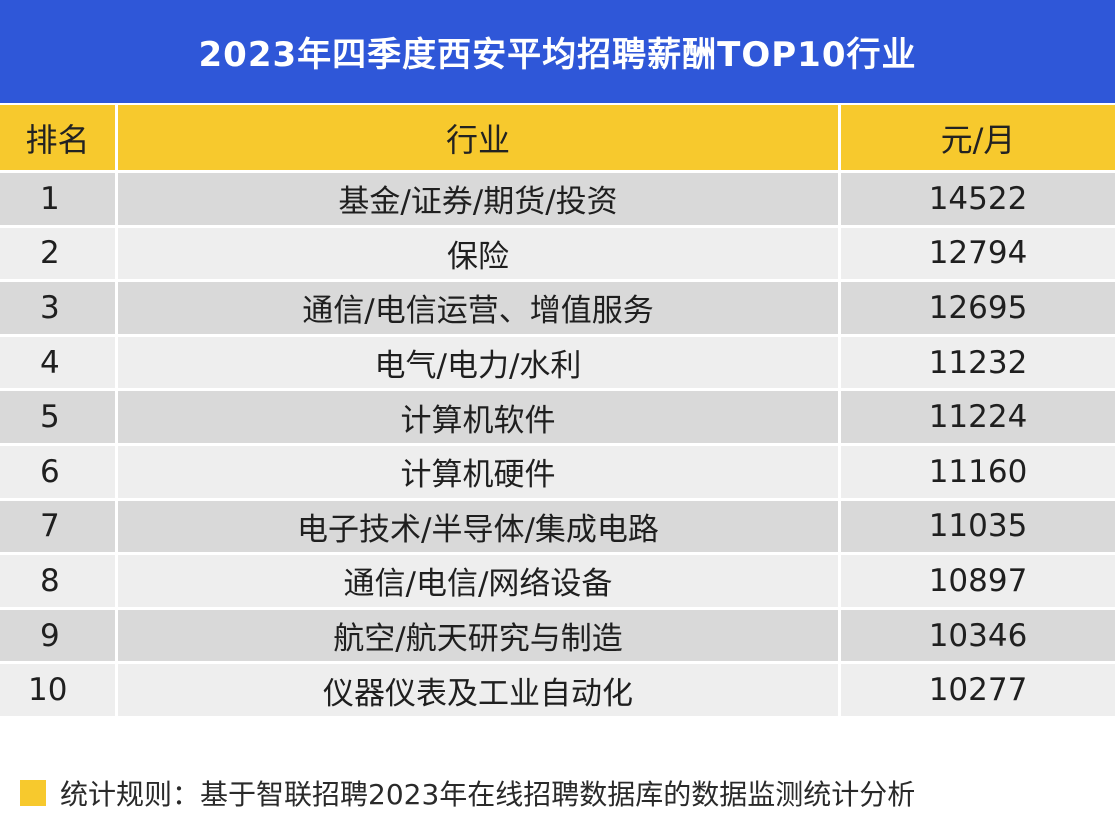 The height and width of the screenshot is (823, 1115). I want to click on table-row: 4 电气/电力/水利 11232, so click(557, 364).